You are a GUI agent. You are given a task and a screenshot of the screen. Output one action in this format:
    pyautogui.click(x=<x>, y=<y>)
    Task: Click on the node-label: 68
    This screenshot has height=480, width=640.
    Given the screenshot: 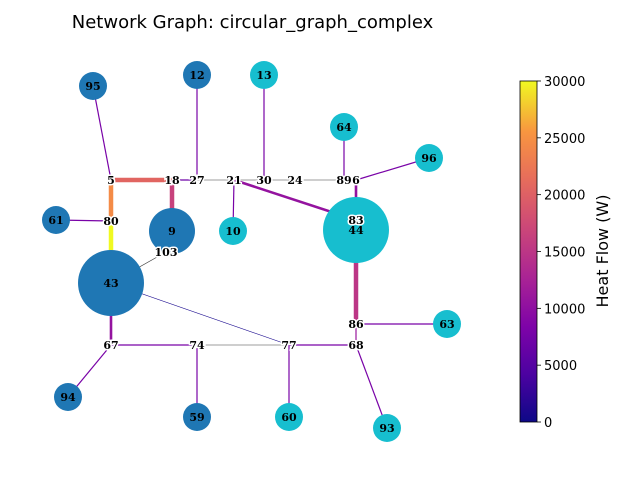 What is the action you would take?
    pyautogui.click(x=356, y=345)
    